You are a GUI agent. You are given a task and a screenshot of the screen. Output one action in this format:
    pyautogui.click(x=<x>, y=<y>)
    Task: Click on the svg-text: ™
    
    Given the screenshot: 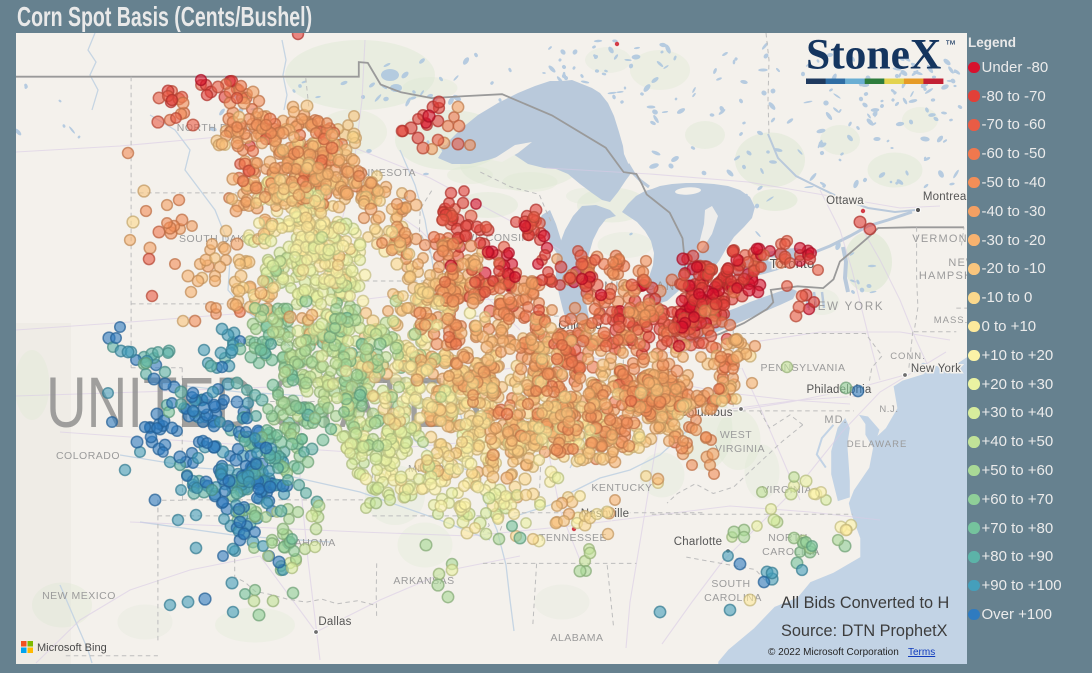 What is the action you would take?
    pyautogui.click(x=950, y=45)
    